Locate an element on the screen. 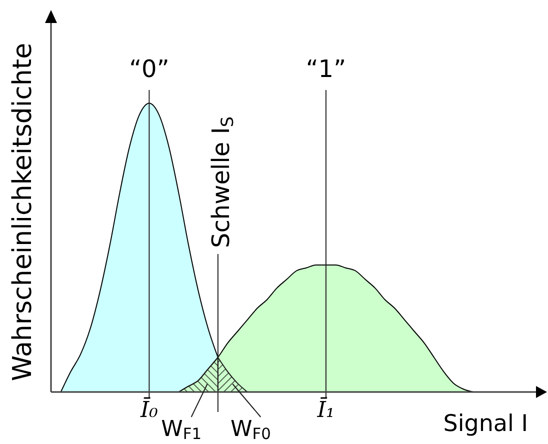  series-label: W$_{F0}$ is located at coordinates (250, 430).